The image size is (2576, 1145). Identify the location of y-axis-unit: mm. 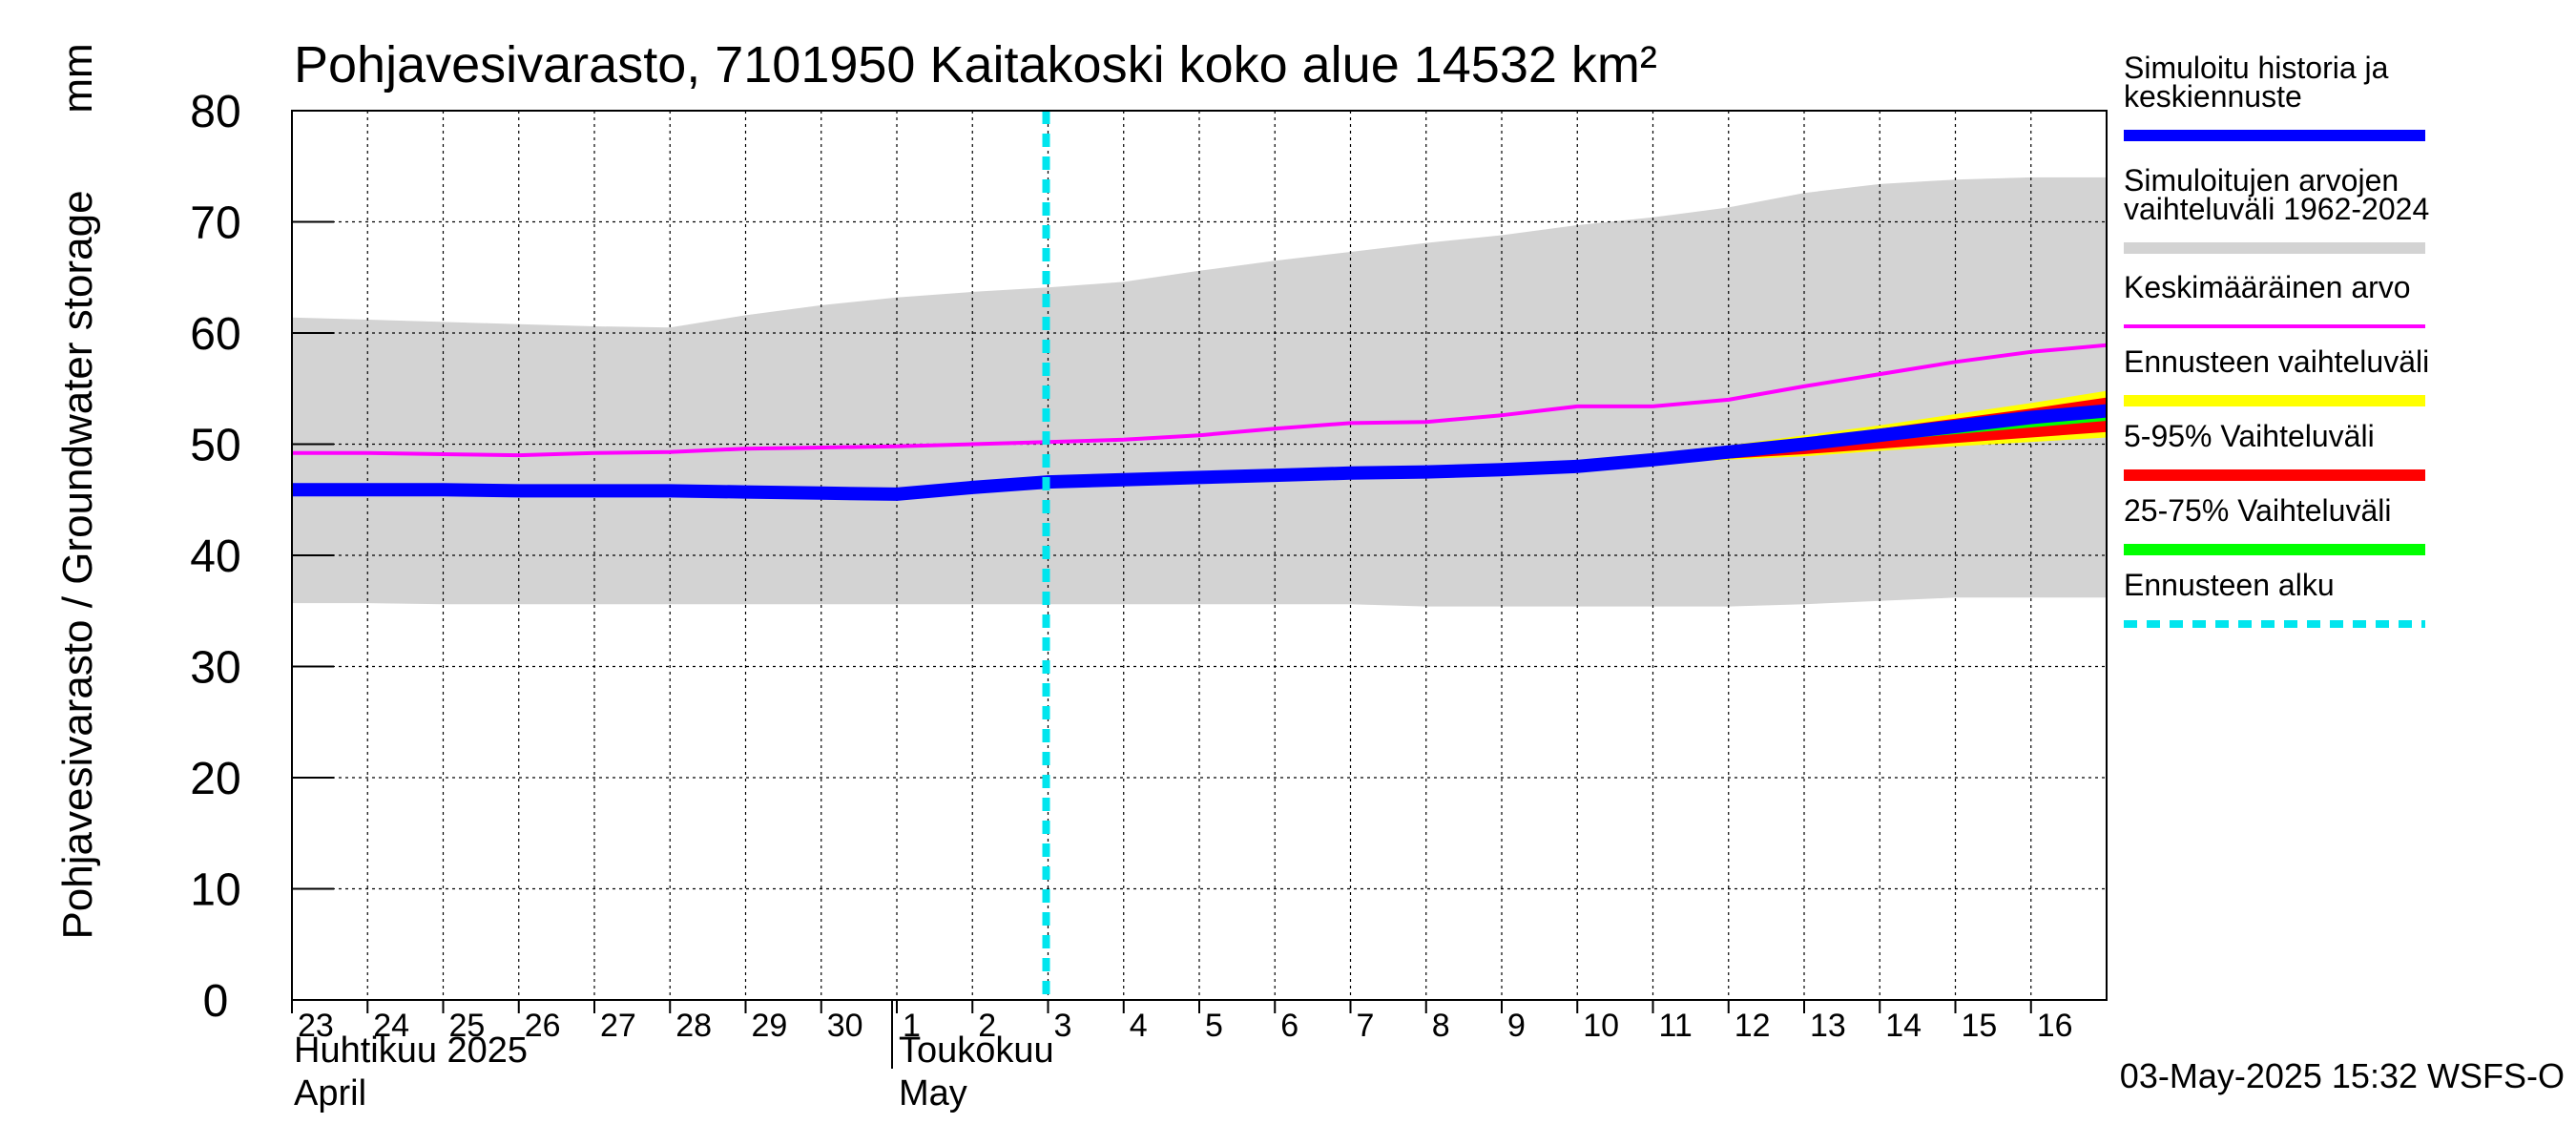
(77, 78).